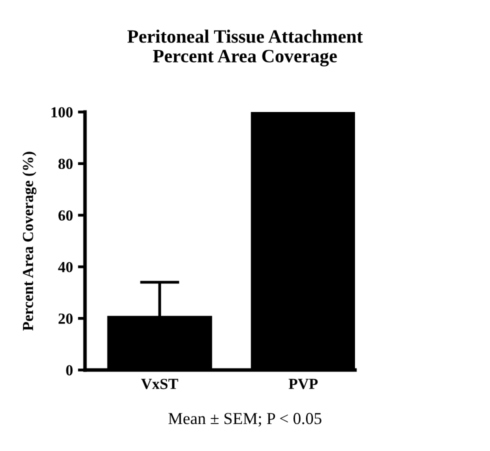  What do you see at coordinates (65, 215) in the screenshot?
I see `y-tick-label: 60` at bounding box center [65, 215].